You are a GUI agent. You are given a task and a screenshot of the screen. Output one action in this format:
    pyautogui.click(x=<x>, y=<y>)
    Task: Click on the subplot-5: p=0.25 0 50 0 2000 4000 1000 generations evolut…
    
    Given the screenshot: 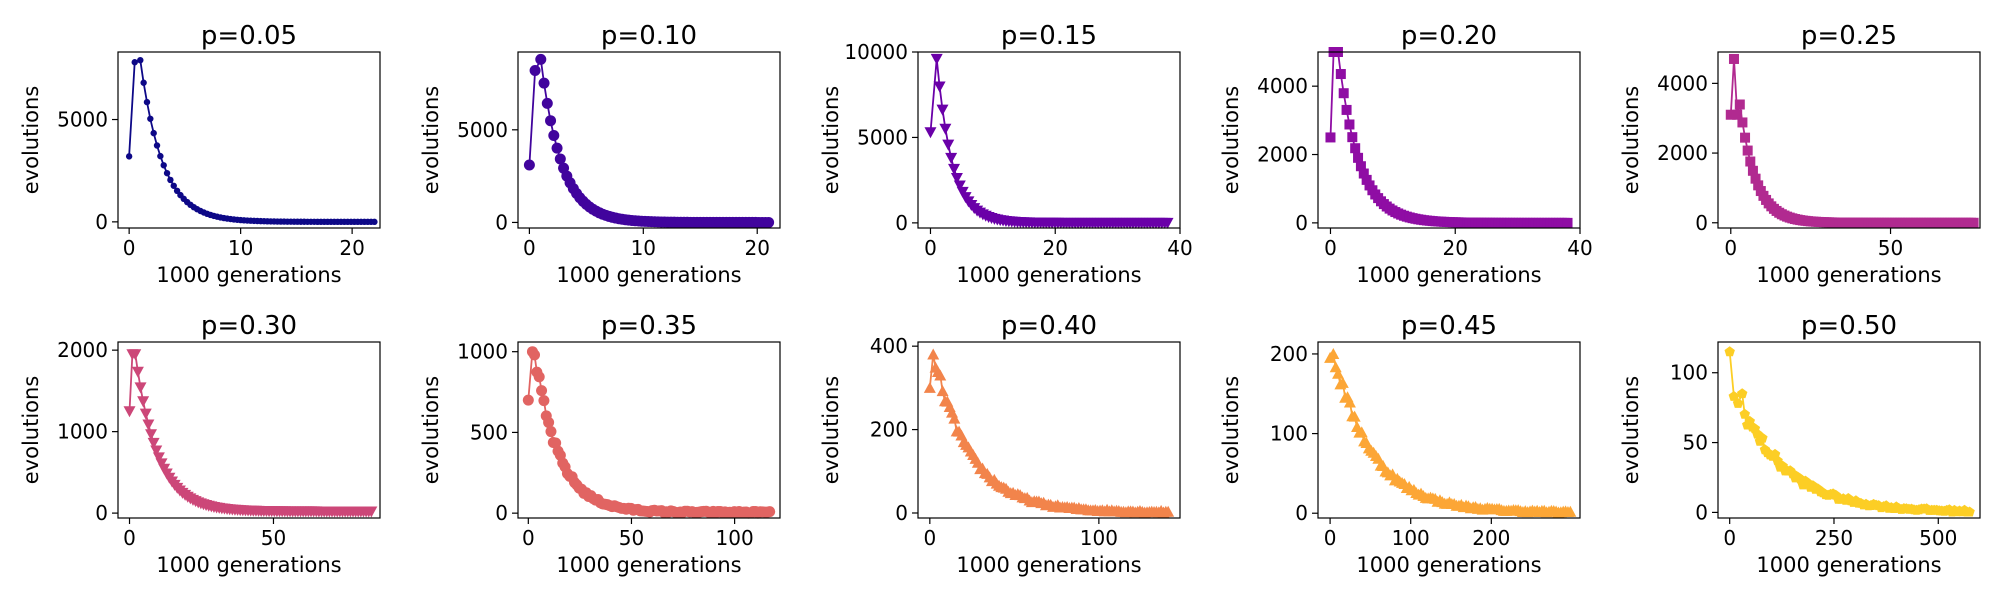 What is the action you would take?
    pyautogui.click(x=1800, y=154)
    